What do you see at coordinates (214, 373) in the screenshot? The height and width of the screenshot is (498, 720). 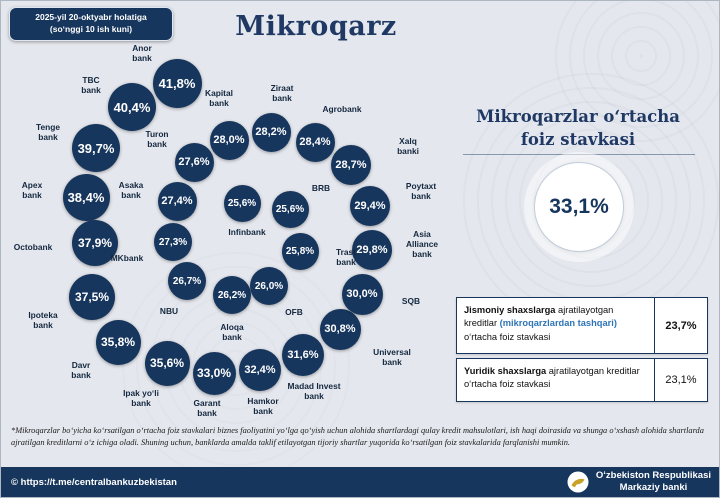 I see `bank-bubble: 33,0%` at bounding box center [214, 373].